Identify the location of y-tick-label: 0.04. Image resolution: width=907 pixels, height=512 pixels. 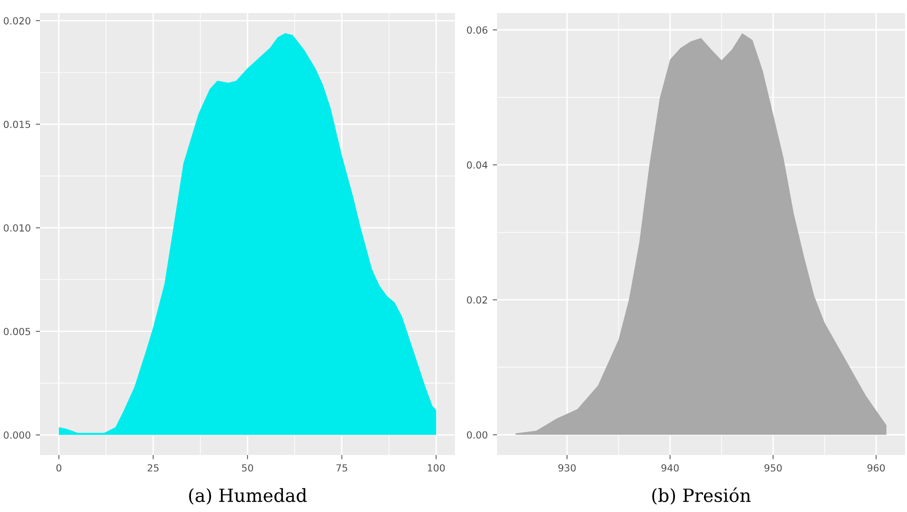
(477, 165).